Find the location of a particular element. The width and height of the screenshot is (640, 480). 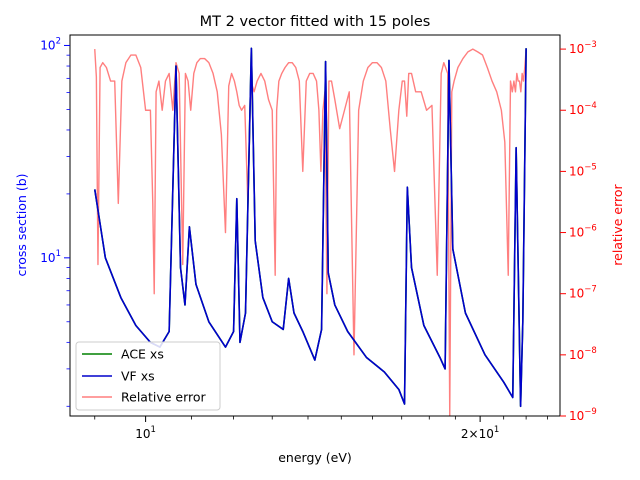

y-axis-right: 10⁻⁹ 10⁻⁸ 10⁻⁷ 10⁻⁶ 10⁻⁵ 10⁻⁴ 10⁻³ is located at coordinates (578, 231).